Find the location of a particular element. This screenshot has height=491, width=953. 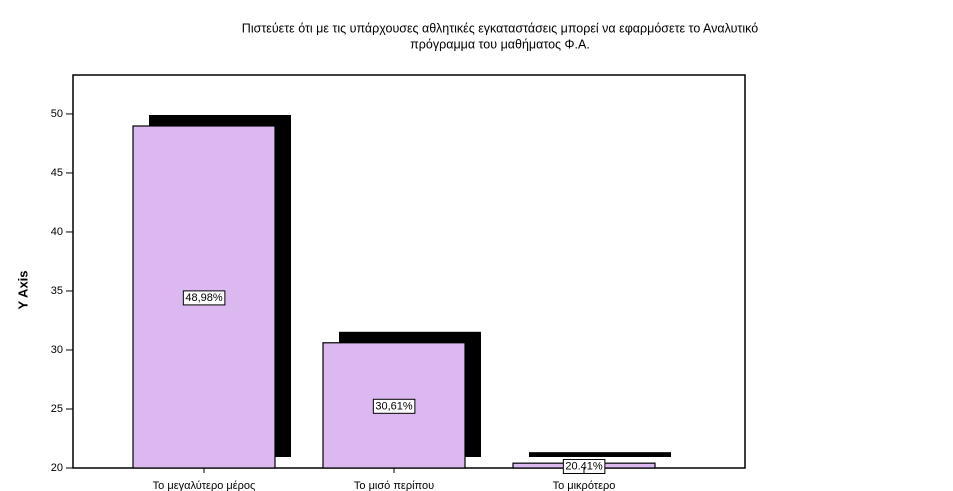

y-tick-label: 50 is located at coordinates (57, 114).